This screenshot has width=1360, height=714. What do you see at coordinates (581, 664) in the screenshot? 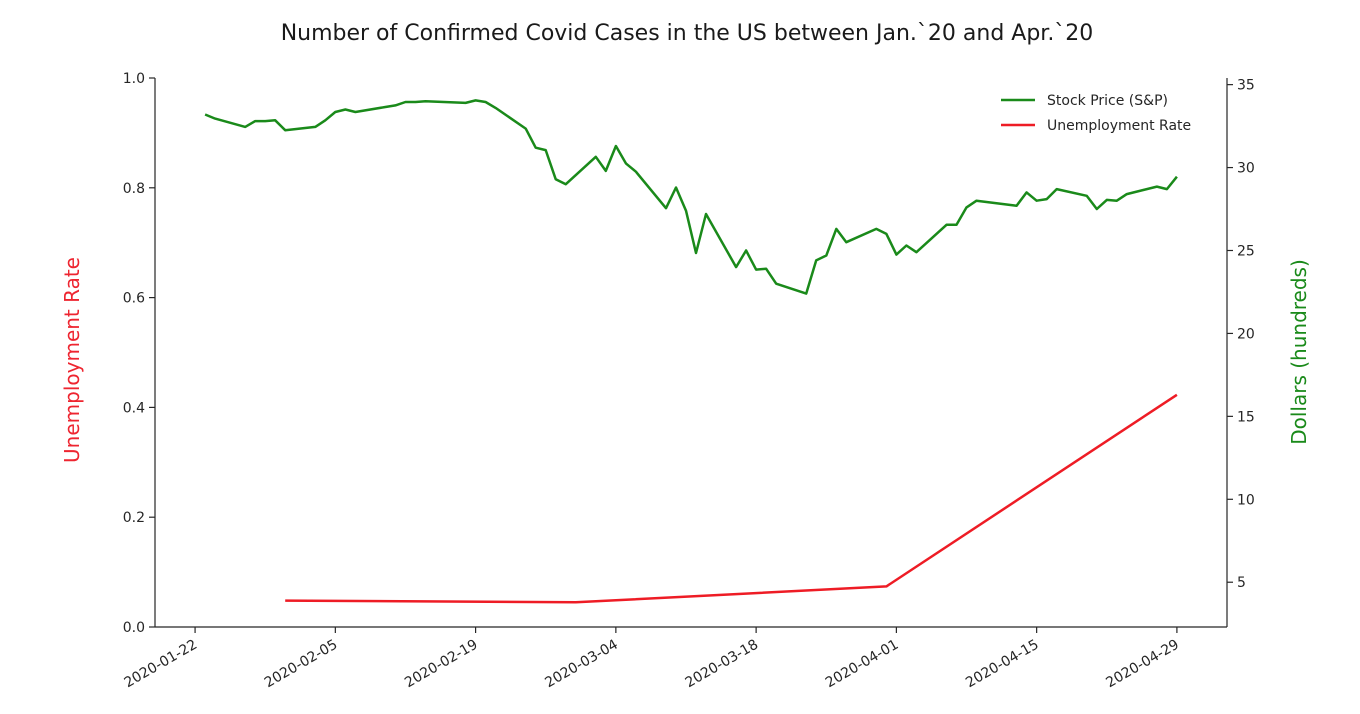
I see `x-tick-label: 2020-03-04` at bounding box center [581, 664].